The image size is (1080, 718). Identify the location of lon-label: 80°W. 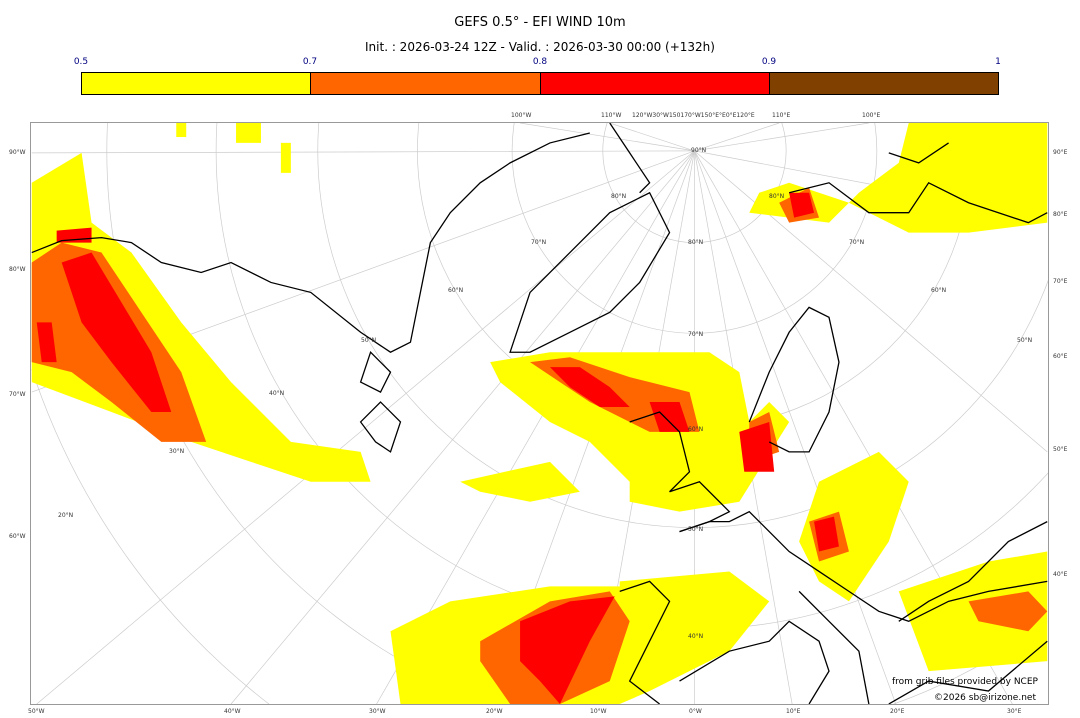
(17, 269).